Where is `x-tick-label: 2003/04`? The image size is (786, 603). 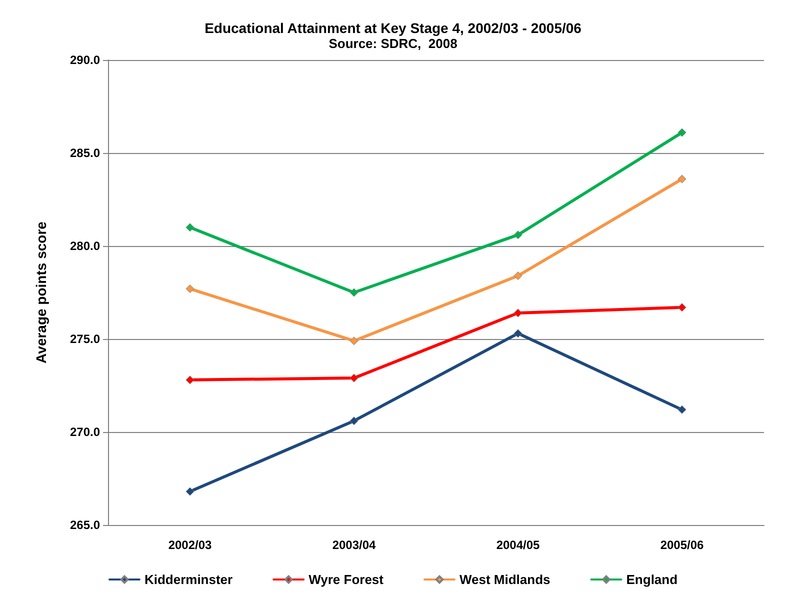 x-tick-label: 2003/04 is located at coordinates (354, 545).